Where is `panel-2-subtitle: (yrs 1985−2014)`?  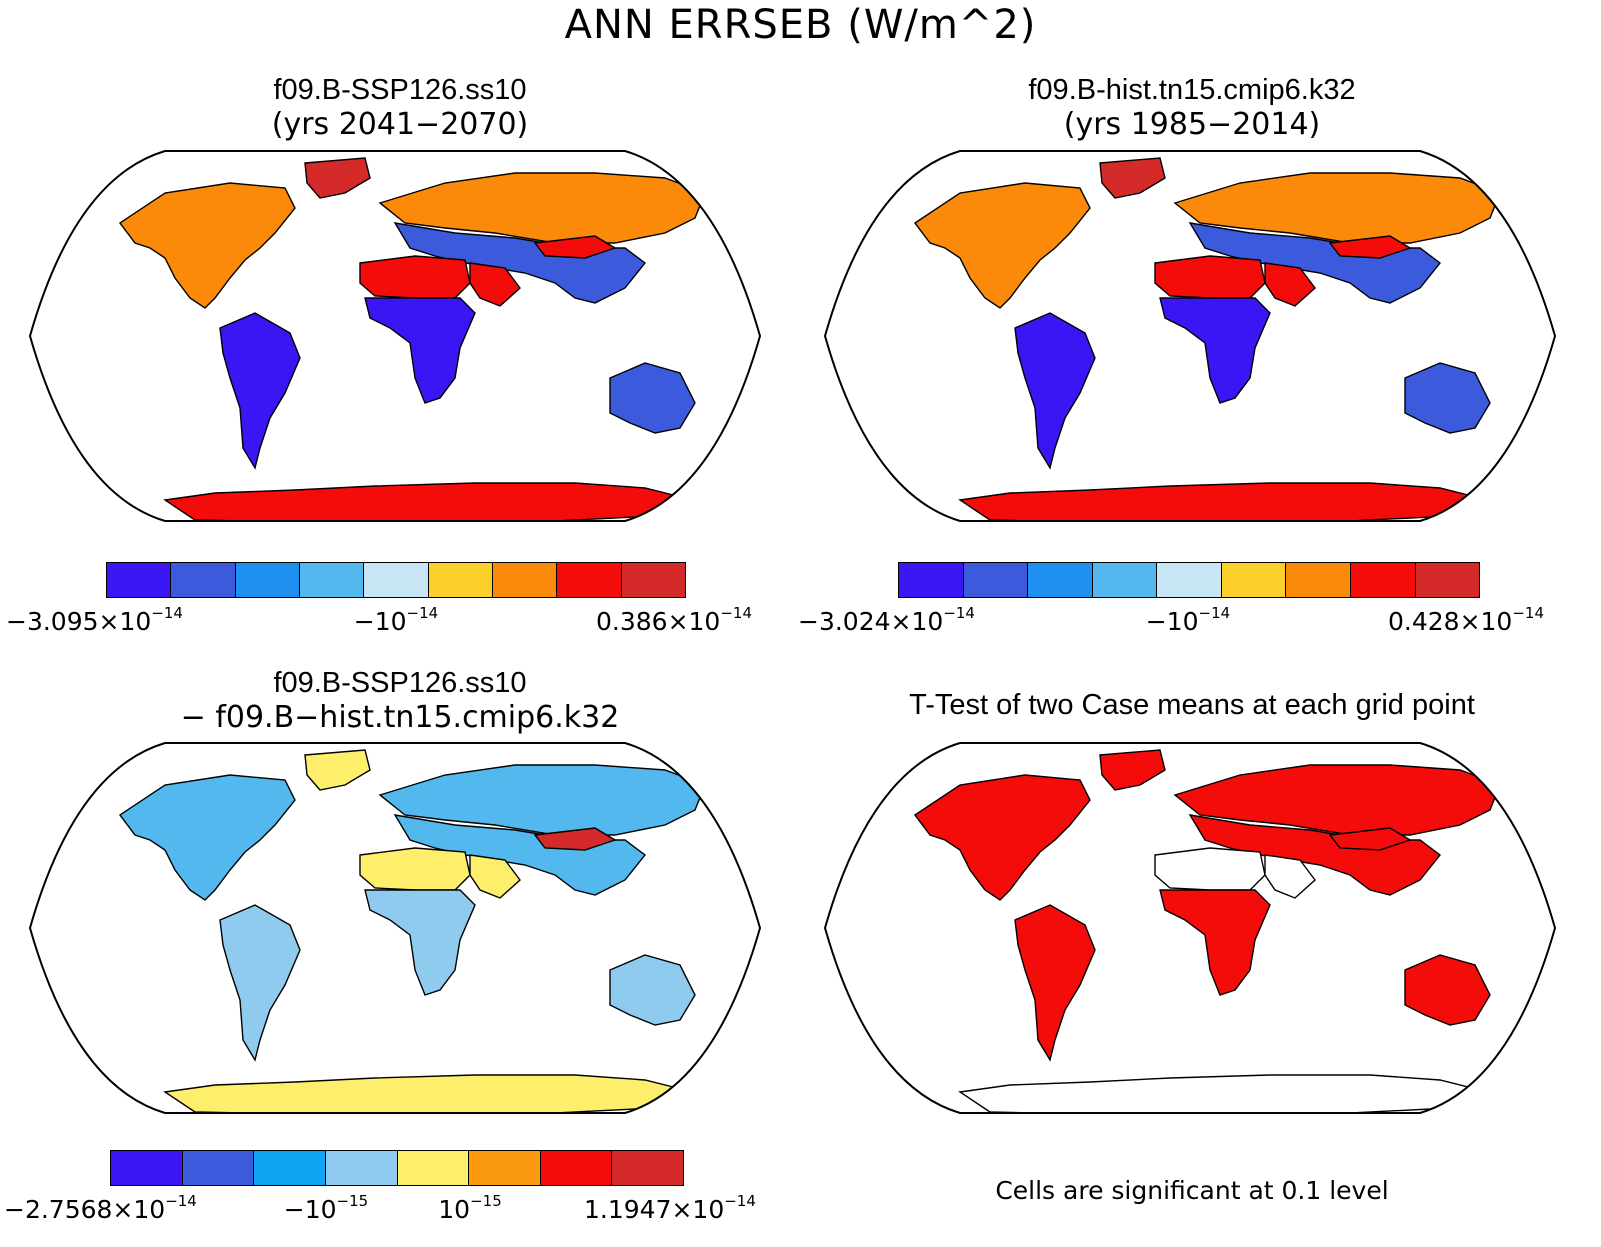
panel-2-subtitle: (yrs 1985−2014) is located at coordinates (1192, 124).